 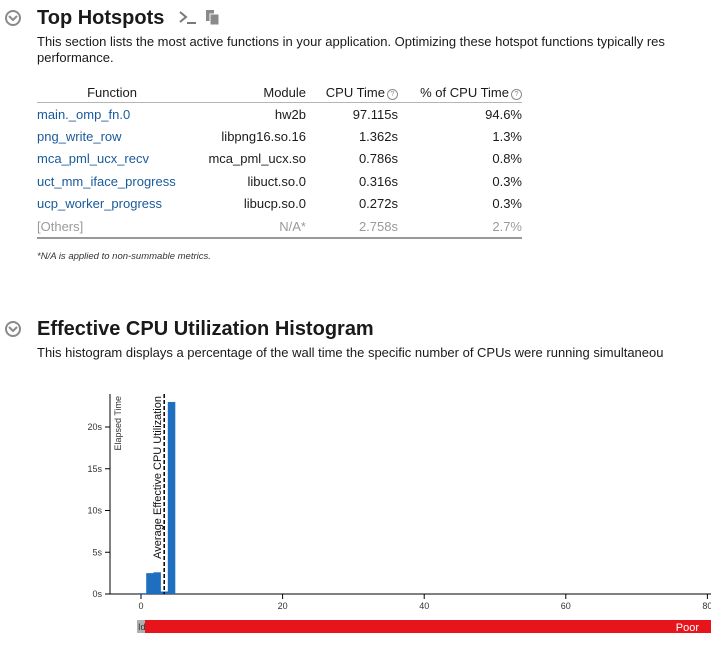 What do you see at coordinates (276, 181) in the screenshot?
I see `module-cell: libuct.so.0` at bounding box center [276, 181].